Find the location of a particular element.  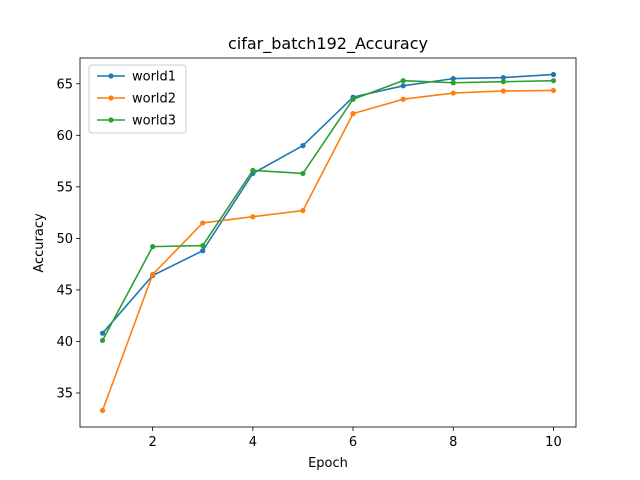

legend-box is located at coordinates (137, 99).